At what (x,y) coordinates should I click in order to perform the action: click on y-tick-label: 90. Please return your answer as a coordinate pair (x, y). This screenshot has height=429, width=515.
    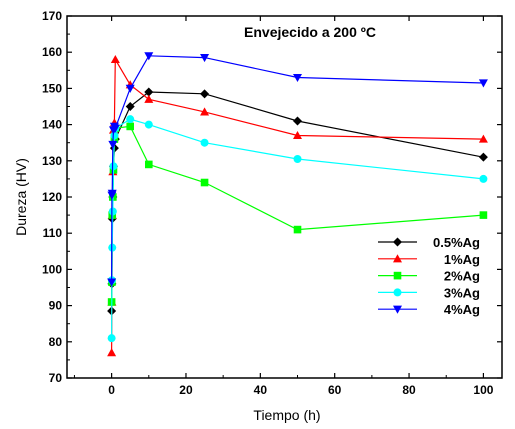
    Looking at the image, I should click on (56, 306).